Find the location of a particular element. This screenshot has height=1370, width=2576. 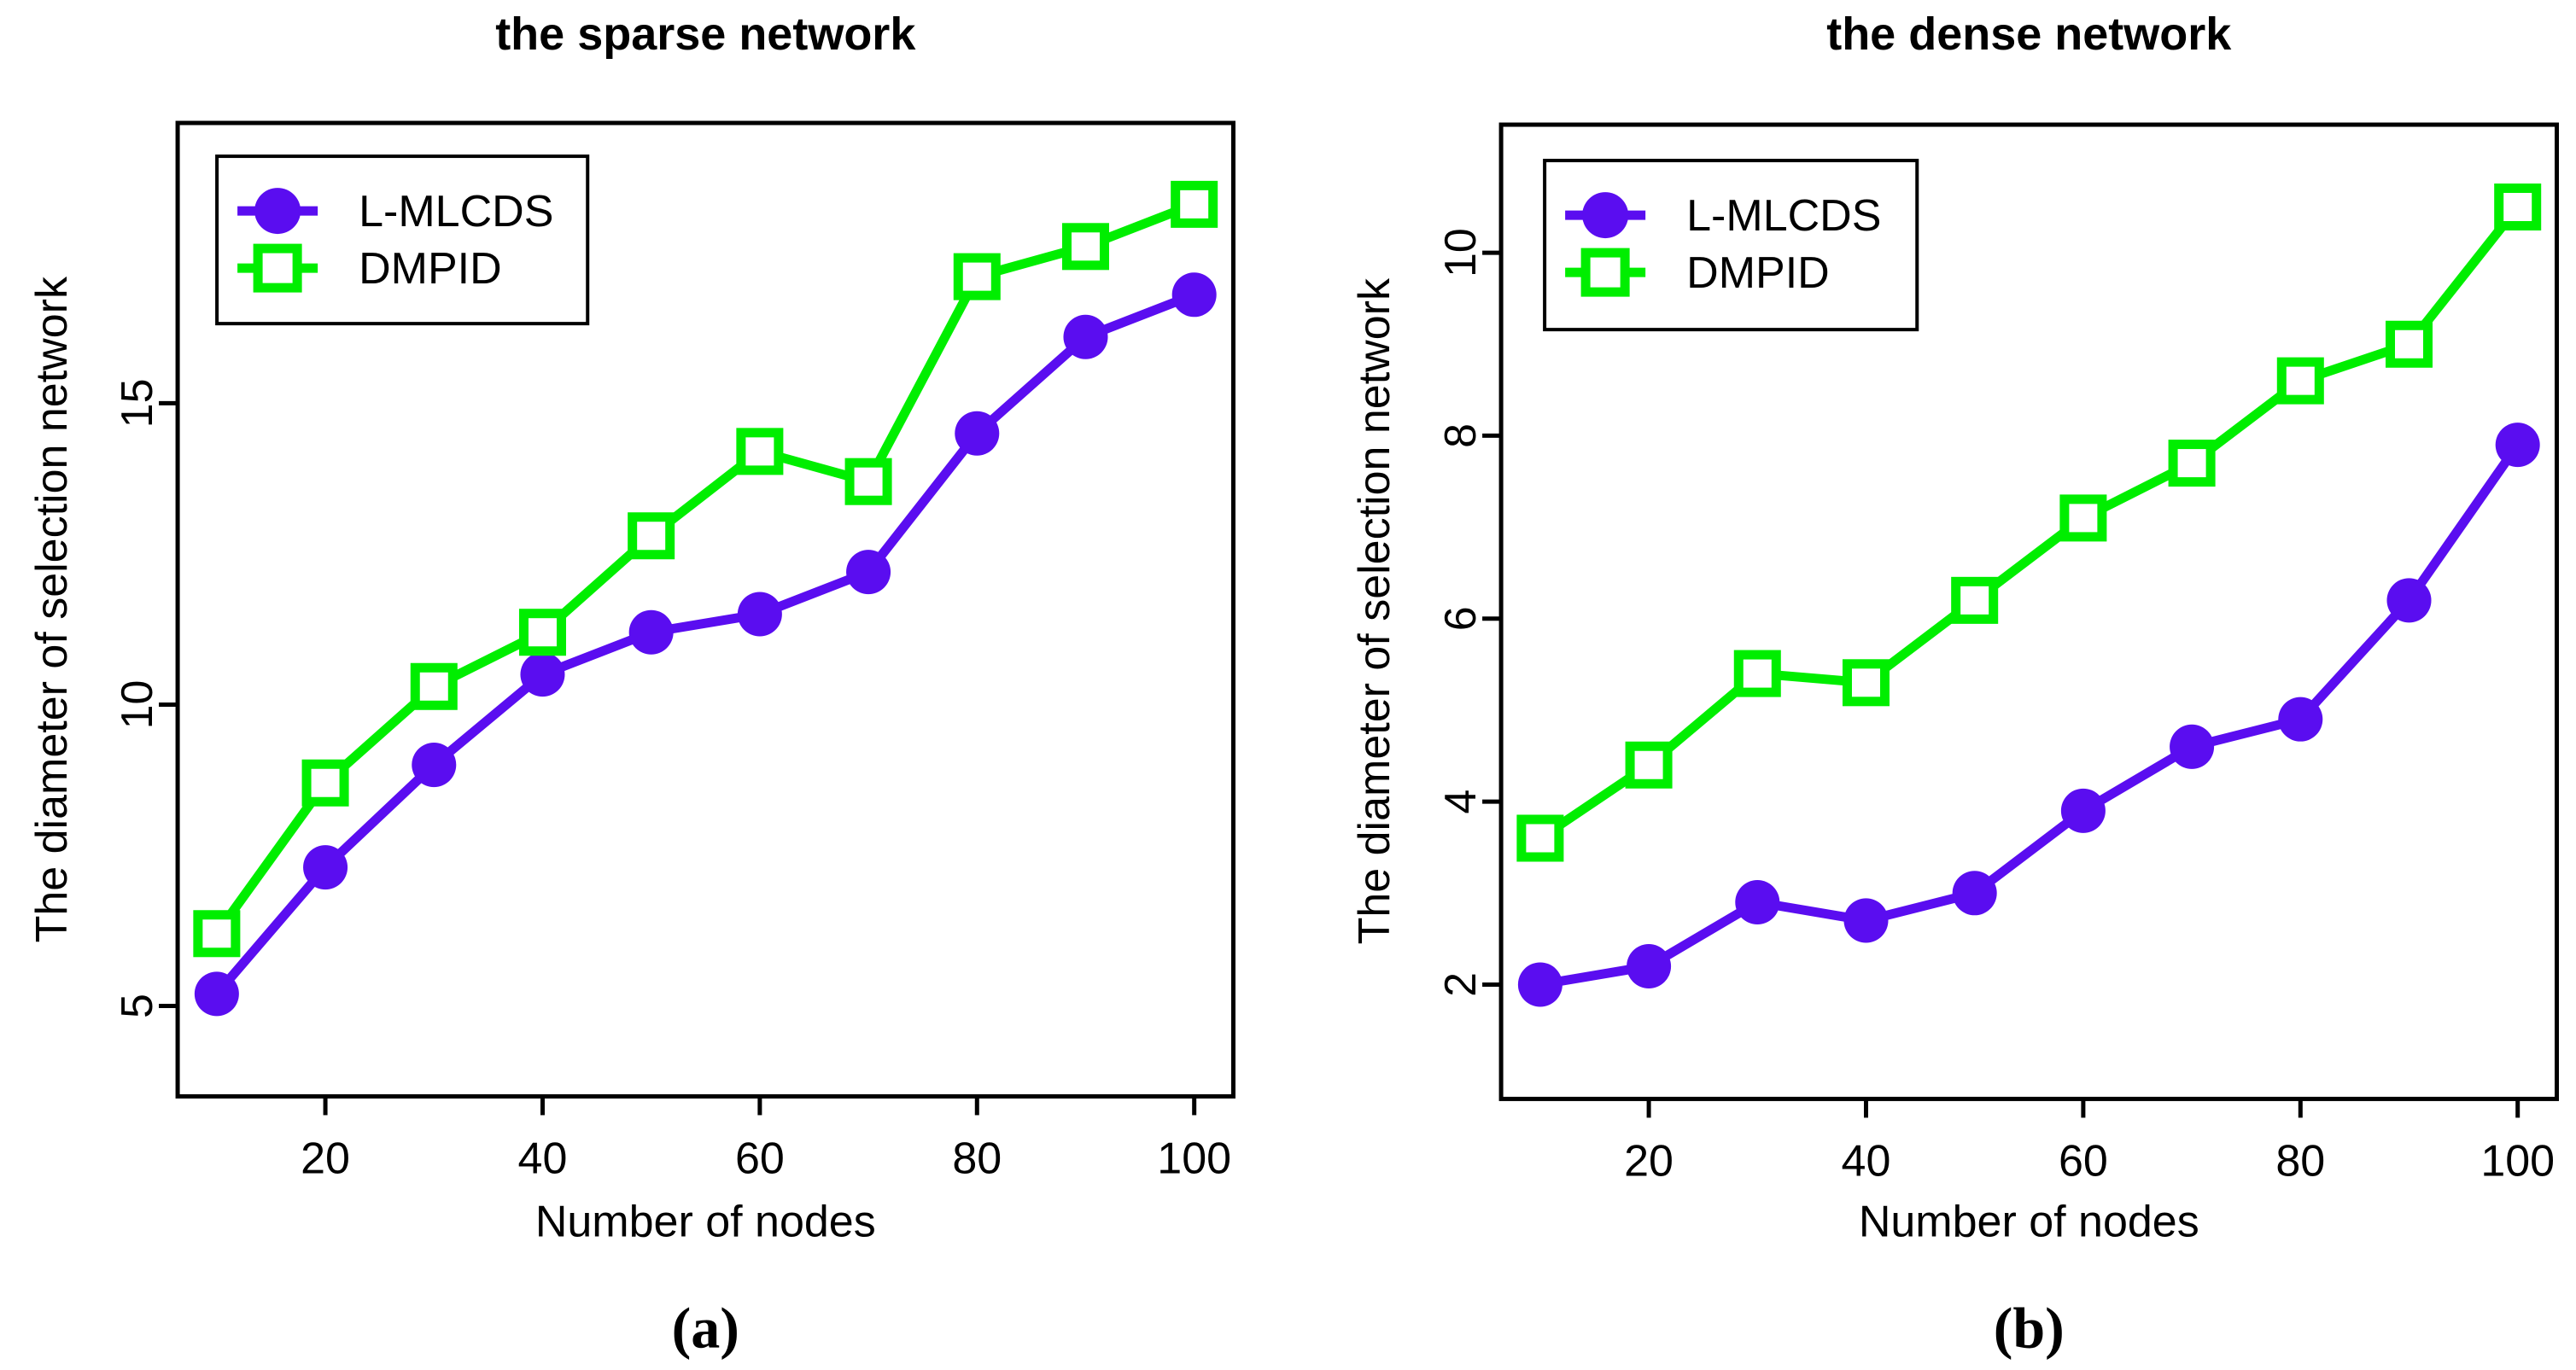

series-line-l-mlcds is located at coordinates (2028, 715).